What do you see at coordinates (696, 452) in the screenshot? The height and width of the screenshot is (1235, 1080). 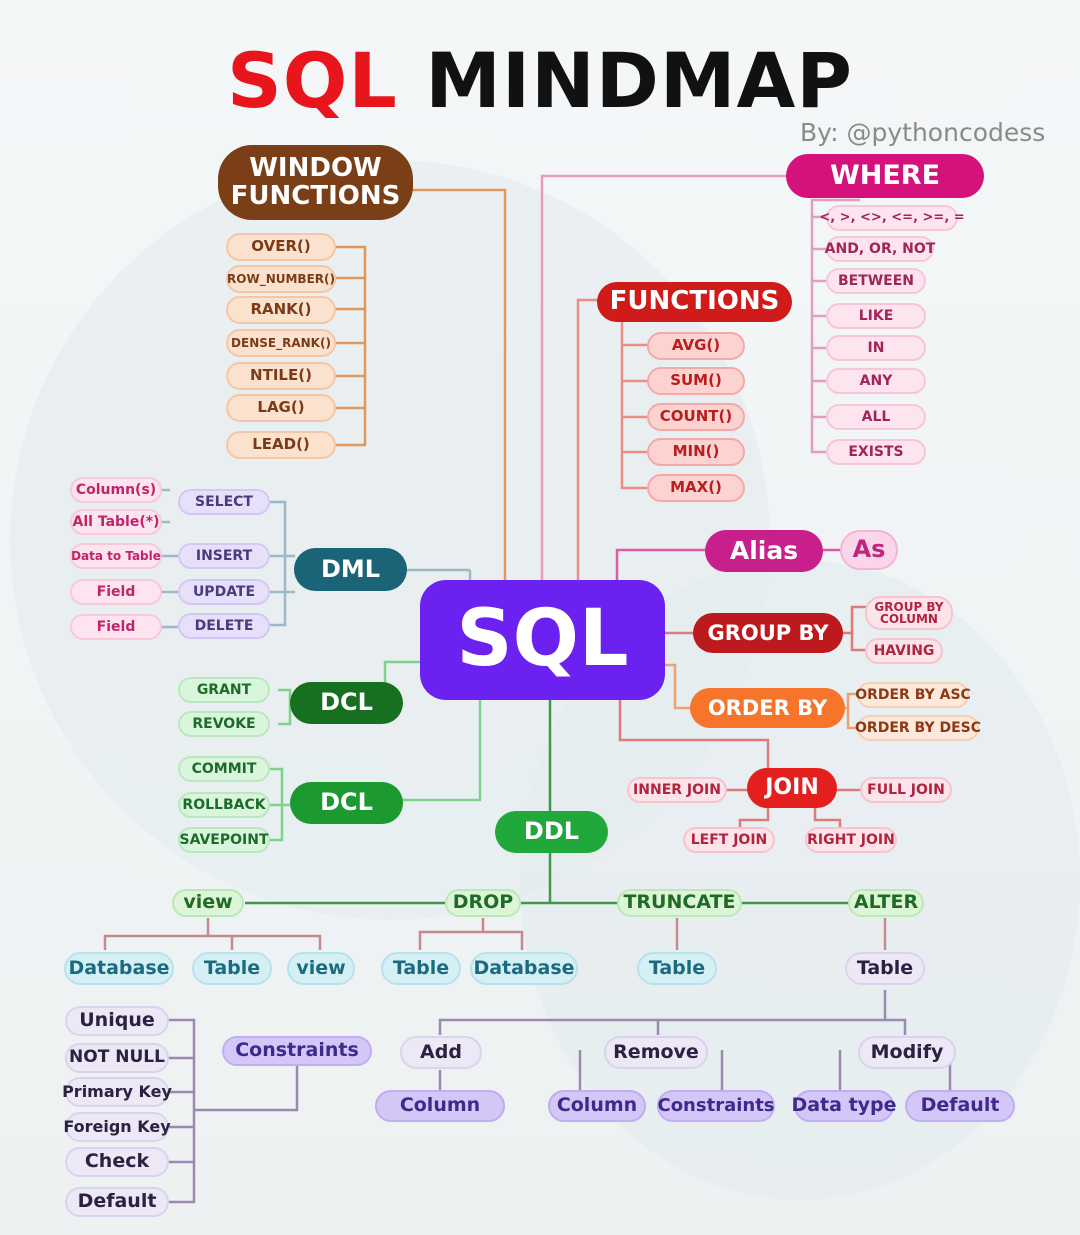 I see `function-min: MIN()` at bounding box center [696, 452].